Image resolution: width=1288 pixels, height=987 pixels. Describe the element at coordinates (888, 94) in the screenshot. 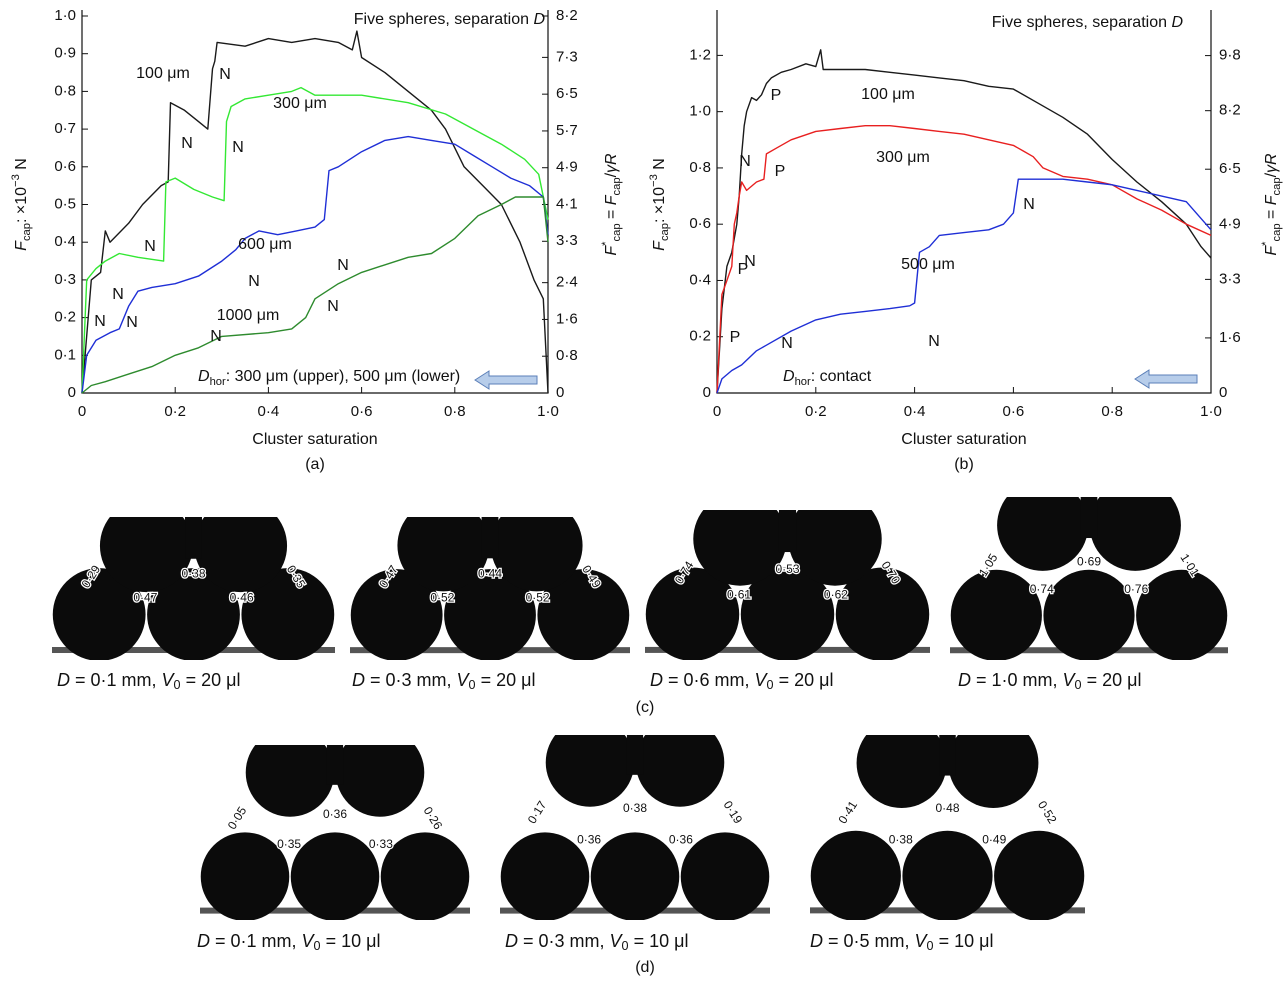

I see `series-label: 100 μm` at that location.